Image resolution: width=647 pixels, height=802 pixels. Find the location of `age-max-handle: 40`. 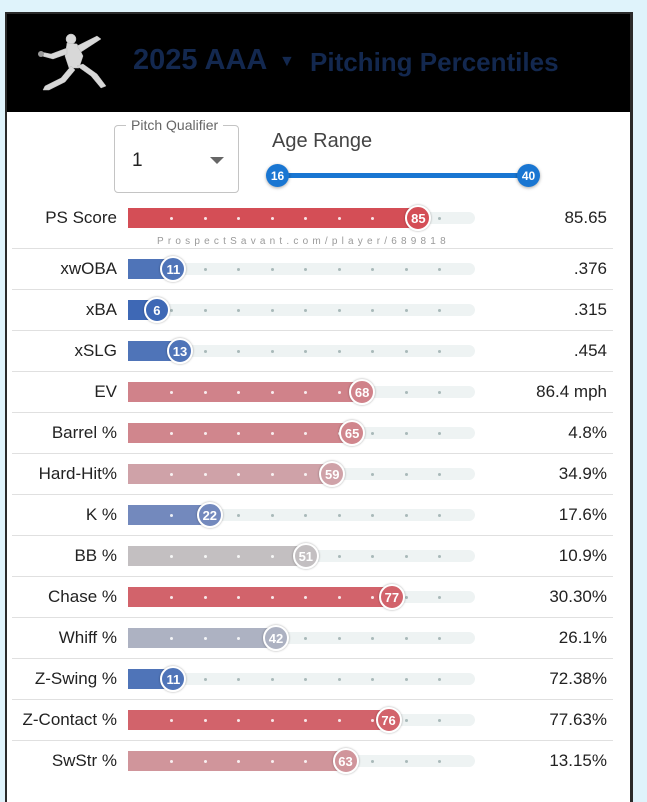

age-max-handle: 40 is located at coordinates (528, 175).